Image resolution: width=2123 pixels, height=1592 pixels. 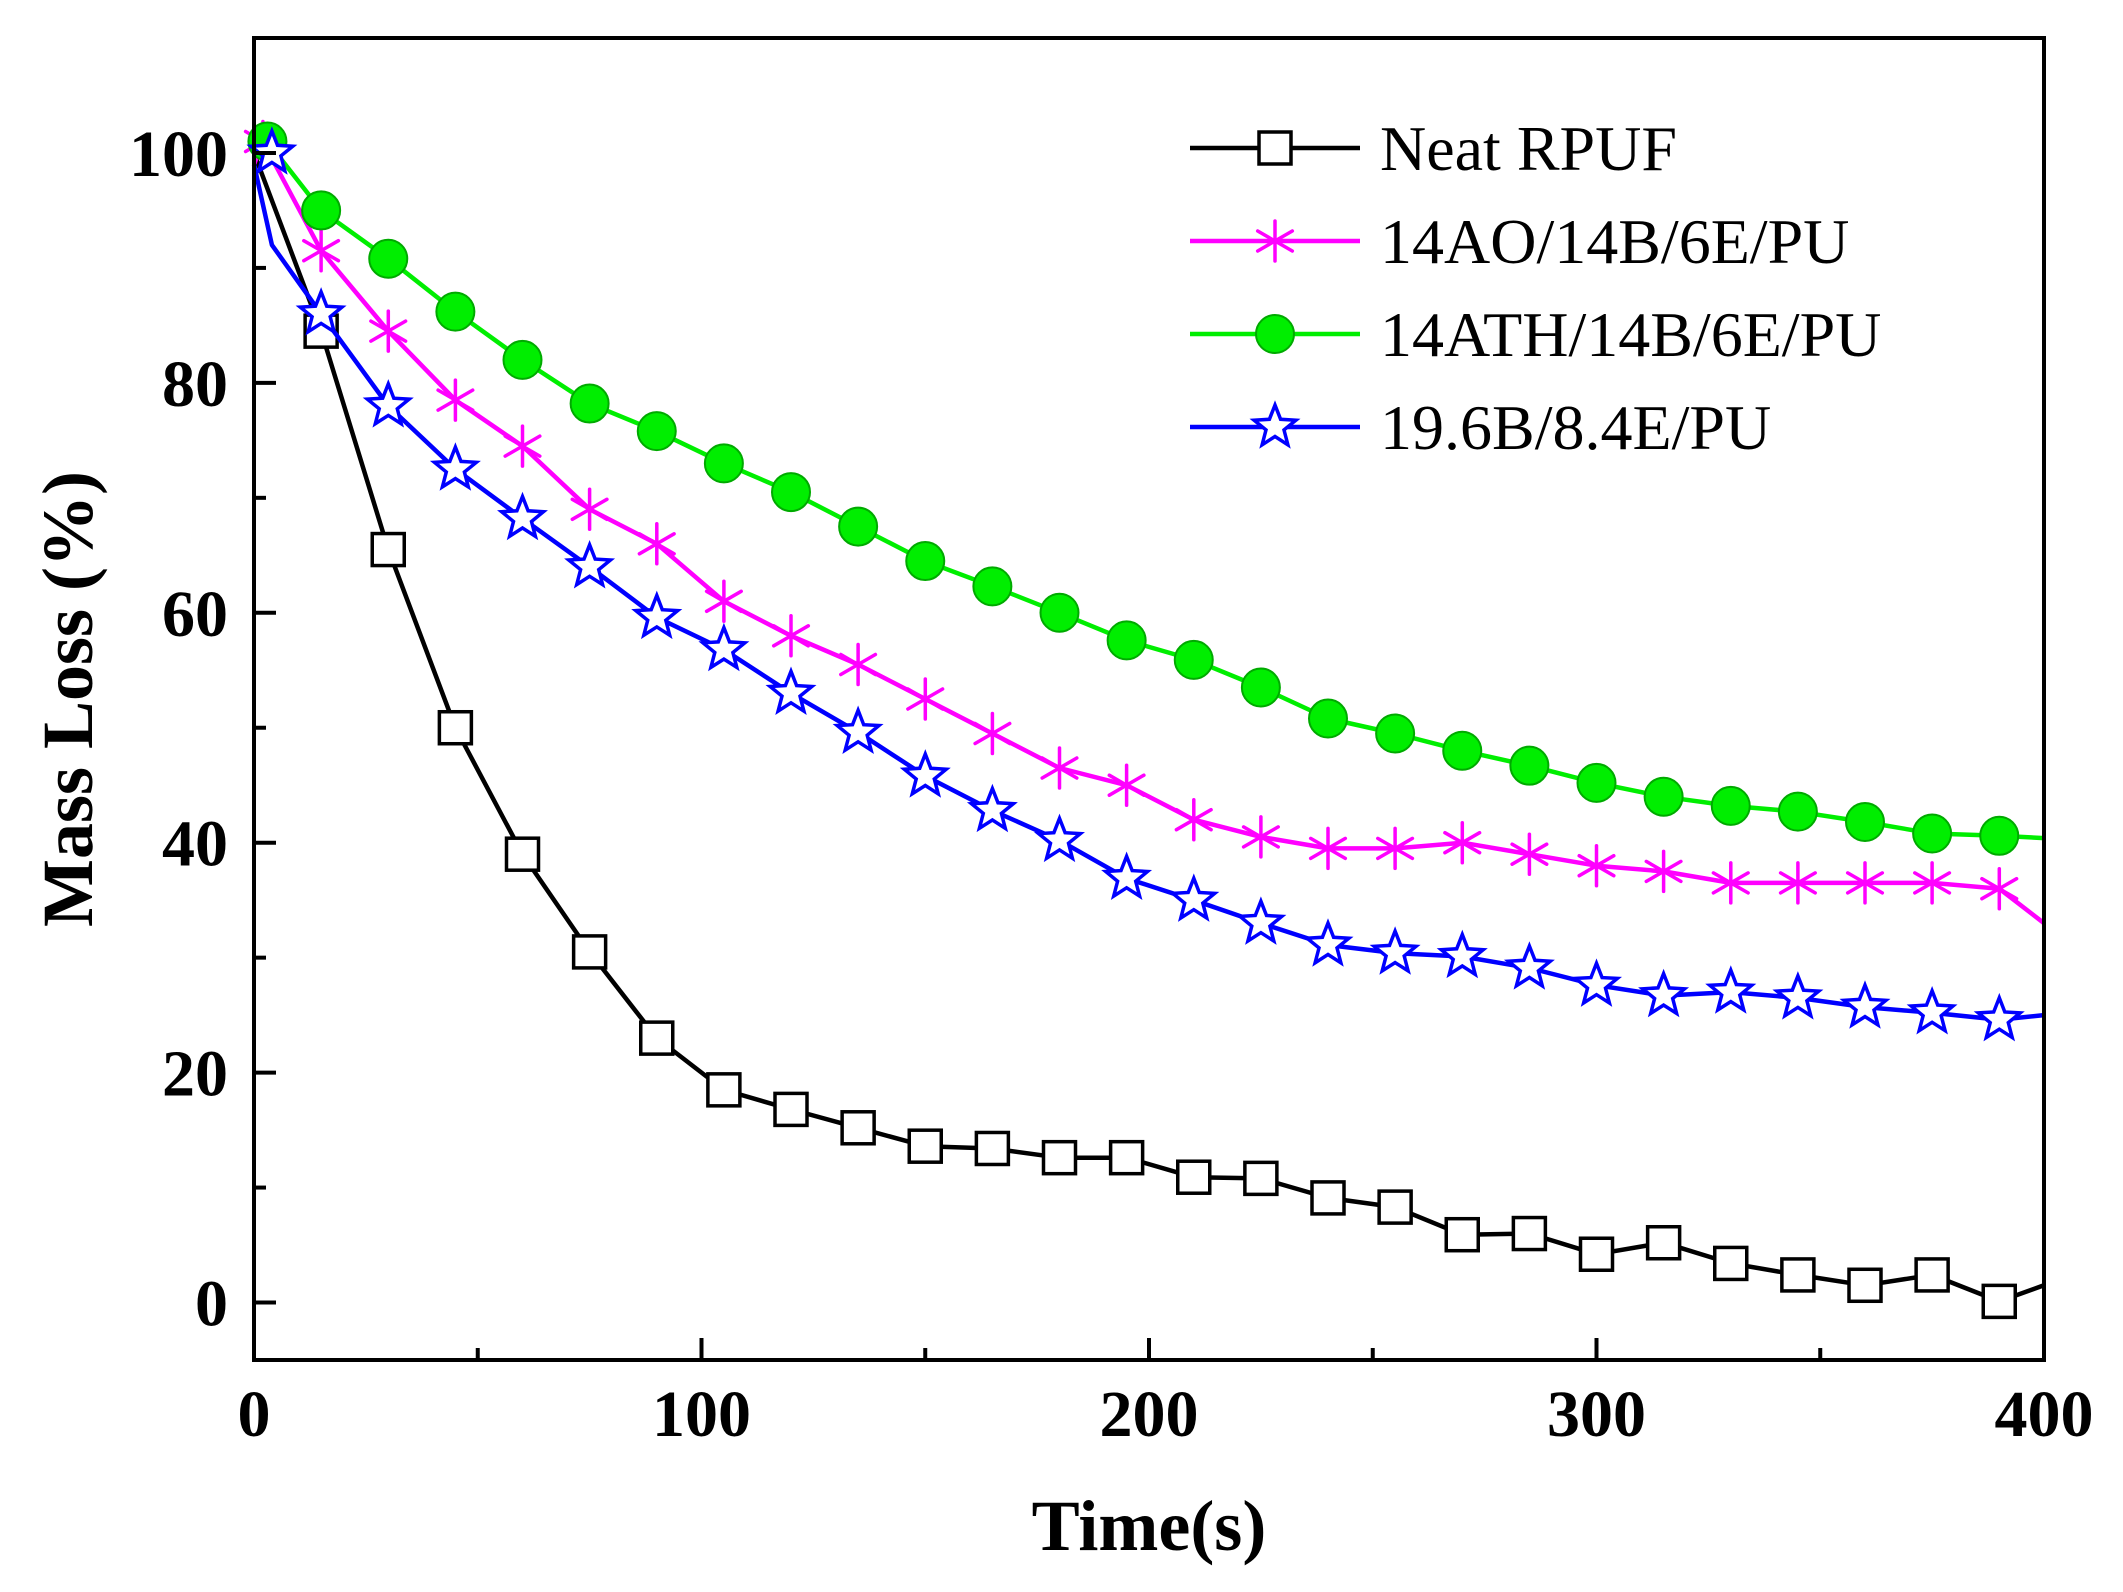 What do you see at coordinates (211, 1304) in the screenshot?
I see `y-tick-label: 0` at bounding box center [211, 1304].